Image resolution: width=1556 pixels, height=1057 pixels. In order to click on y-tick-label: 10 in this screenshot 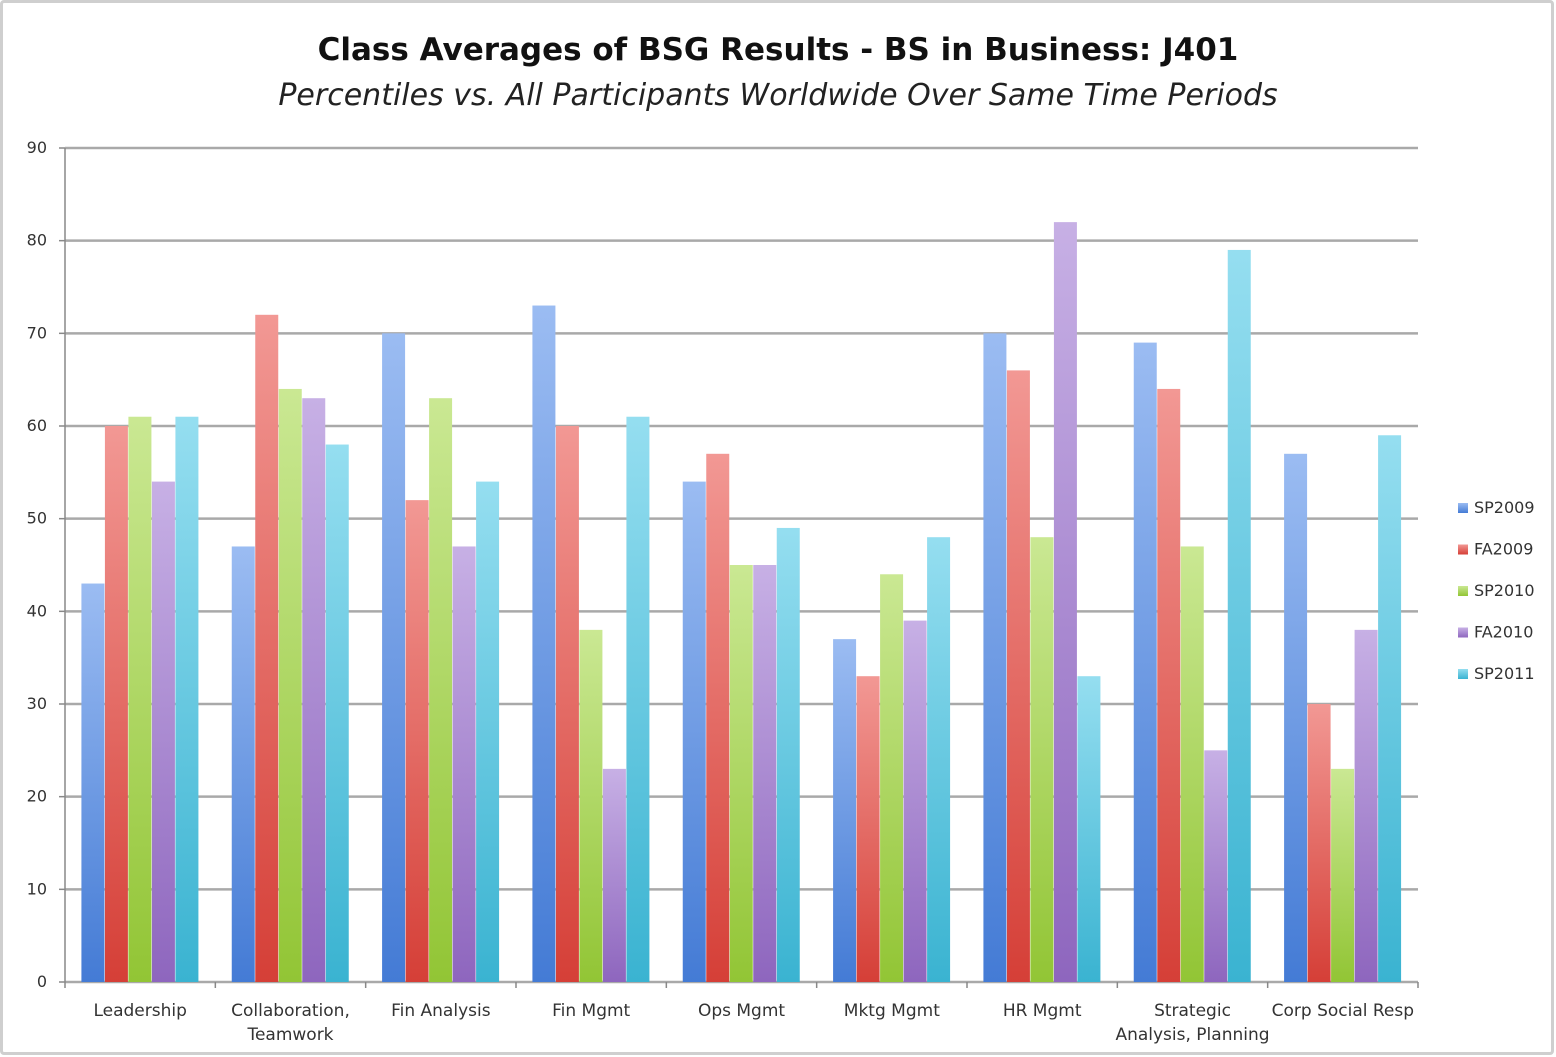, I will do `click(37, 888)`.